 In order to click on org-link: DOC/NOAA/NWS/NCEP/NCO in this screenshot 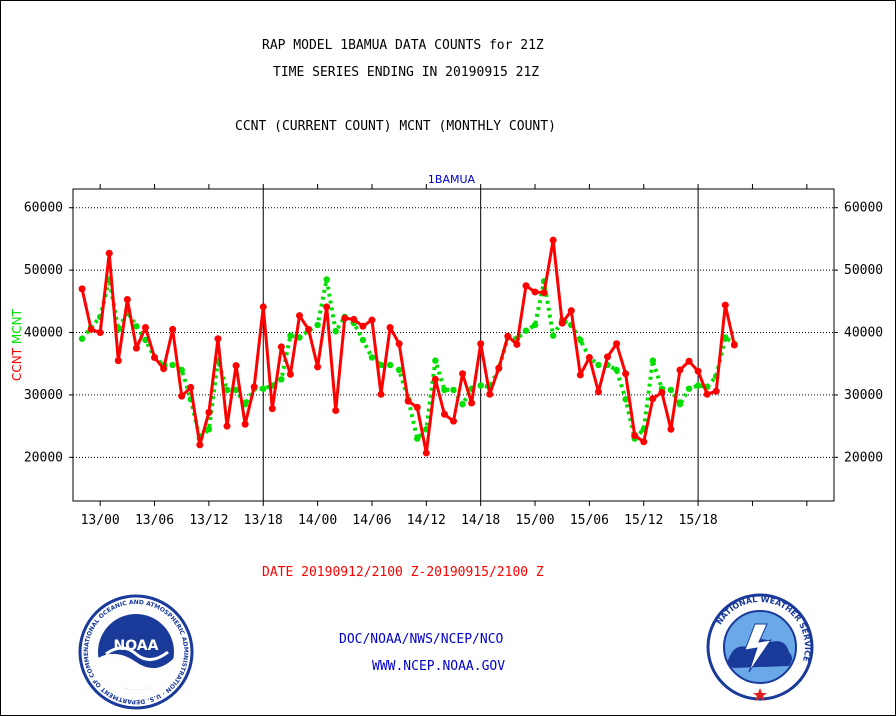, I will do `click(421, 639)`.